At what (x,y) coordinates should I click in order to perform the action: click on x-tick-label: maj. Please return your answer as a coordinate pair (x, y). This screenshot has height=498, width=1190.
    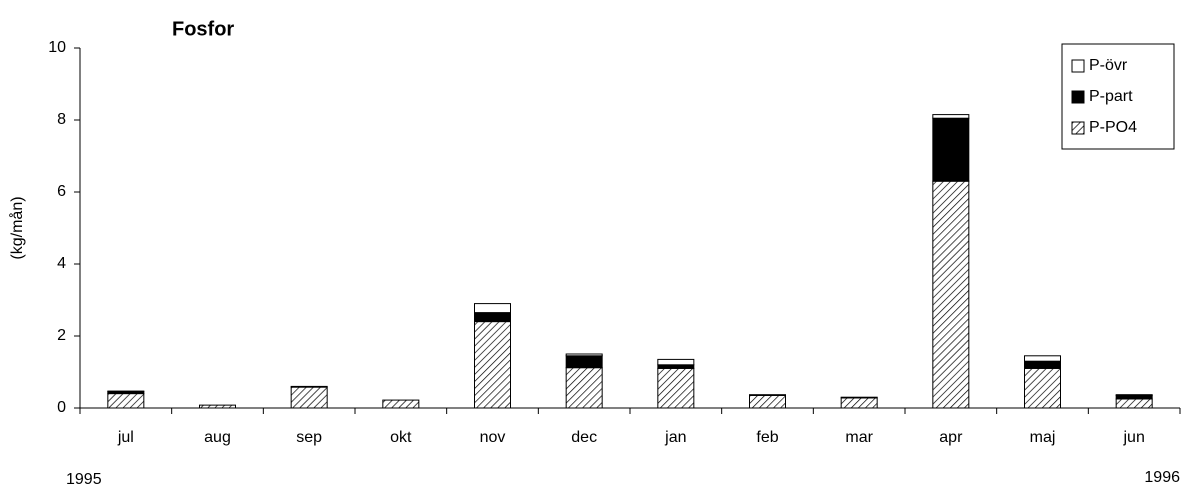
    Looking at the image, I should click on (1043, 437).